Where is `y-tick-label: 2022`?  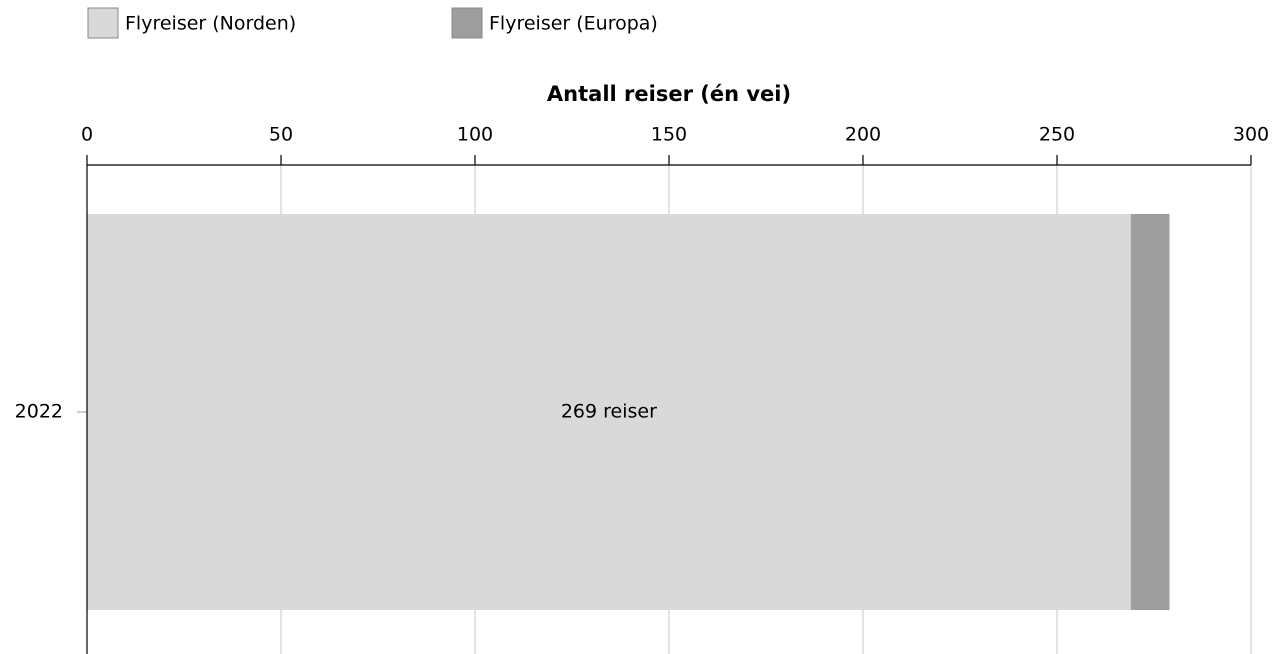
y-tick-label: 2022 is located at coordinates (39, 412).